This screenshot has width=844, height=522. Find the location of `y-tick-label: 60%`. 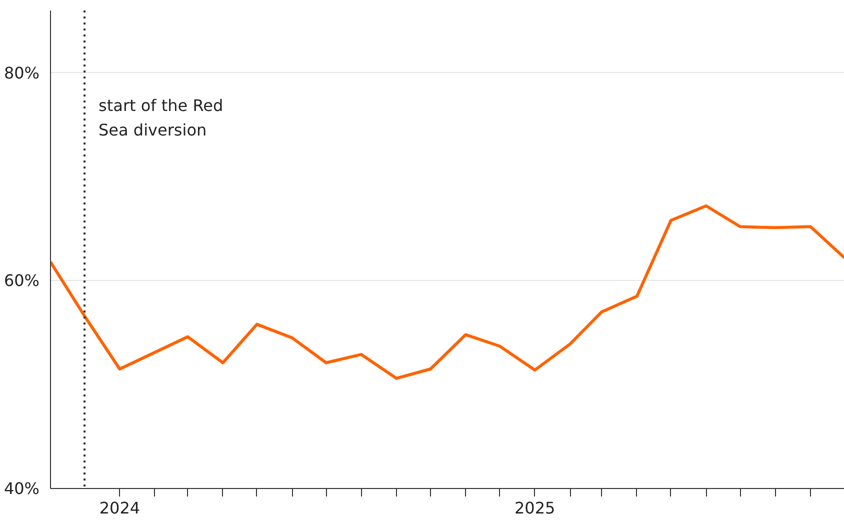

y-tick-label: 60% is located at coordinates (22, 280).